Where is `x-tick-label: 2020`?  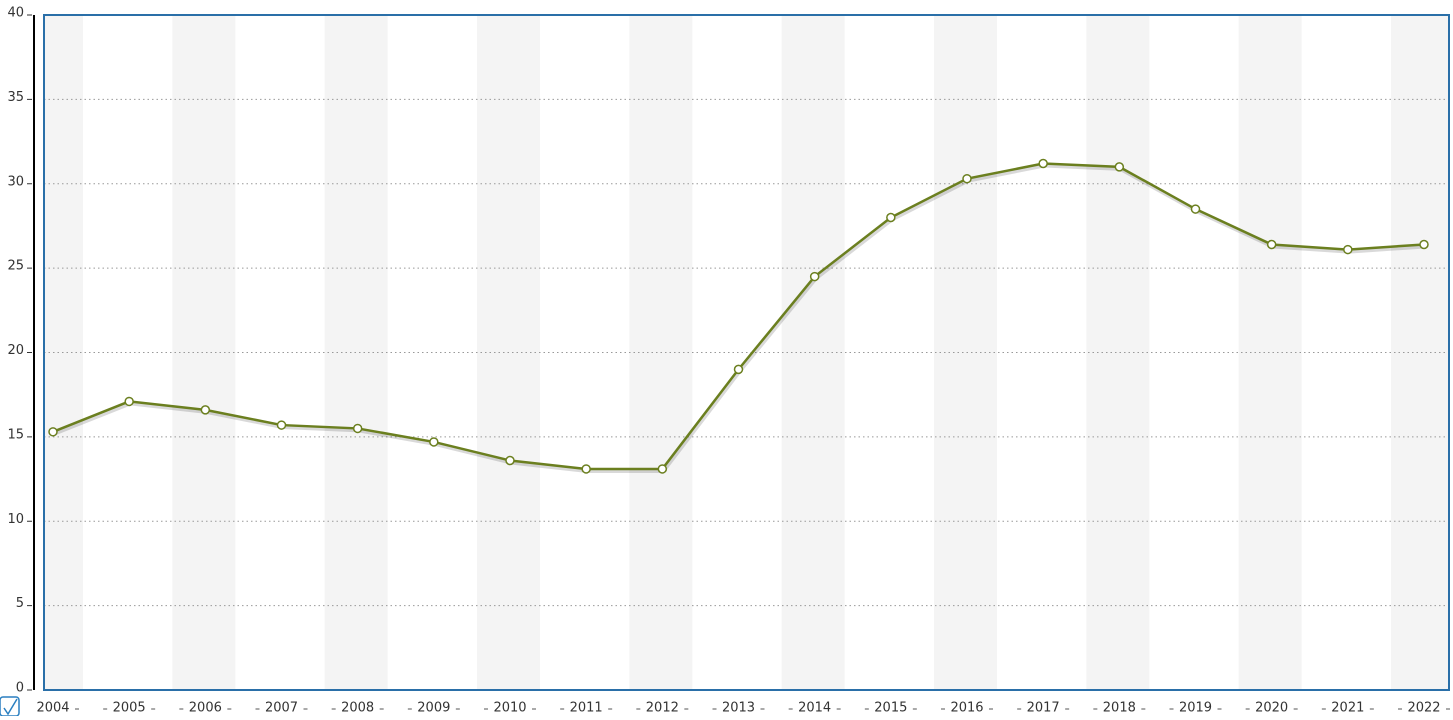
x-tick-label: 2020 is located at coordinates (1271, 708).